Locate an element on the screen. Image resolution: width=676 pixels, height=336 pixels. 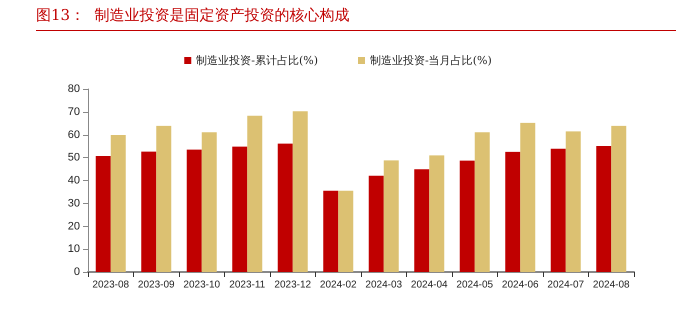
y-tick-label: 40 is located at coordinates (74, 180).